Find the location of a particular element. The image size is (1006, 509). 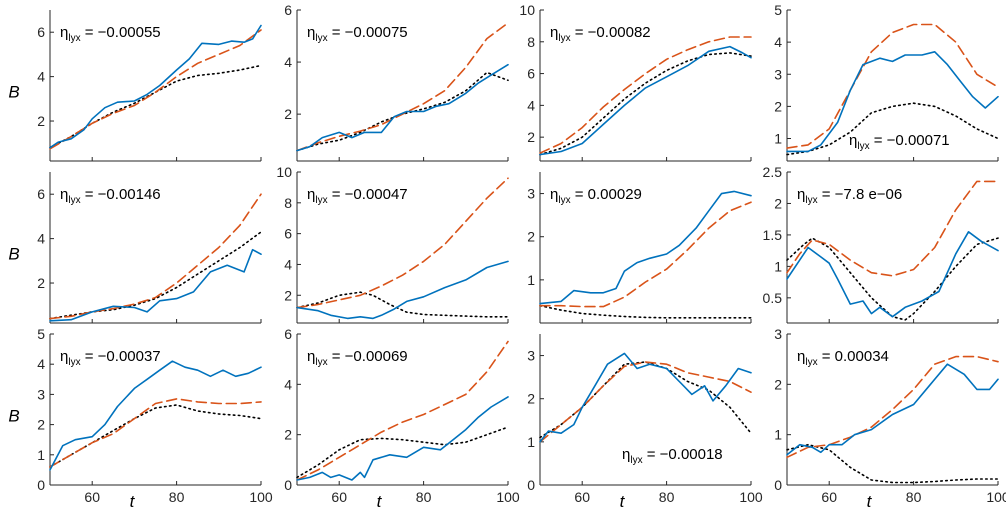

eta-annotation: ηlyx = −0.00146 is located at coordinates (110, 196).